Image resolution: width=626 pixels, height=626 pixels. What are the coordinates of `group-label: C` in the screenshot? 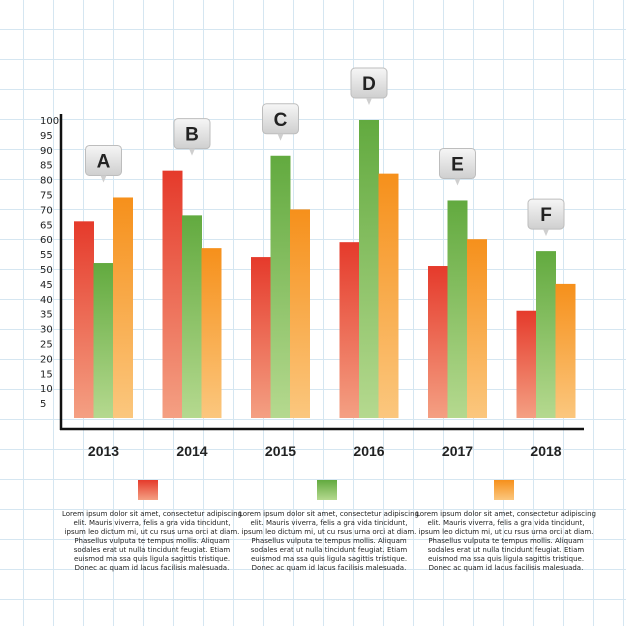 It's located at (281, 120).